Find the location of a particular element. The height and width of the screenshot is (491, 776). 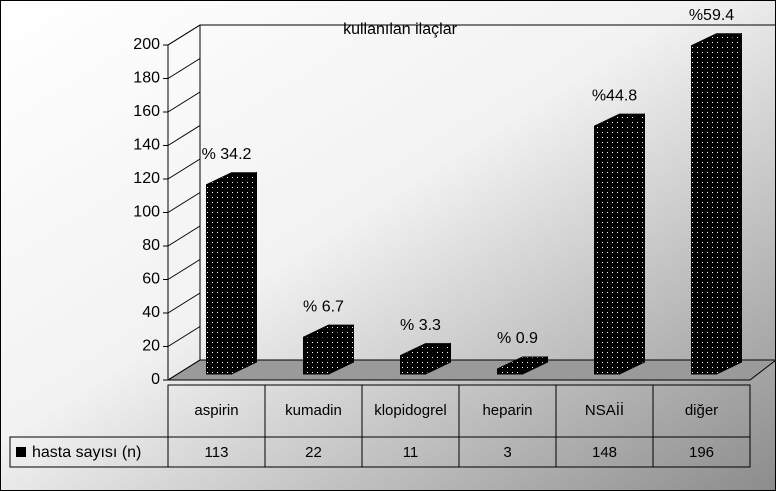

annotation: % 34.2 is located at coordinates (227, 154).